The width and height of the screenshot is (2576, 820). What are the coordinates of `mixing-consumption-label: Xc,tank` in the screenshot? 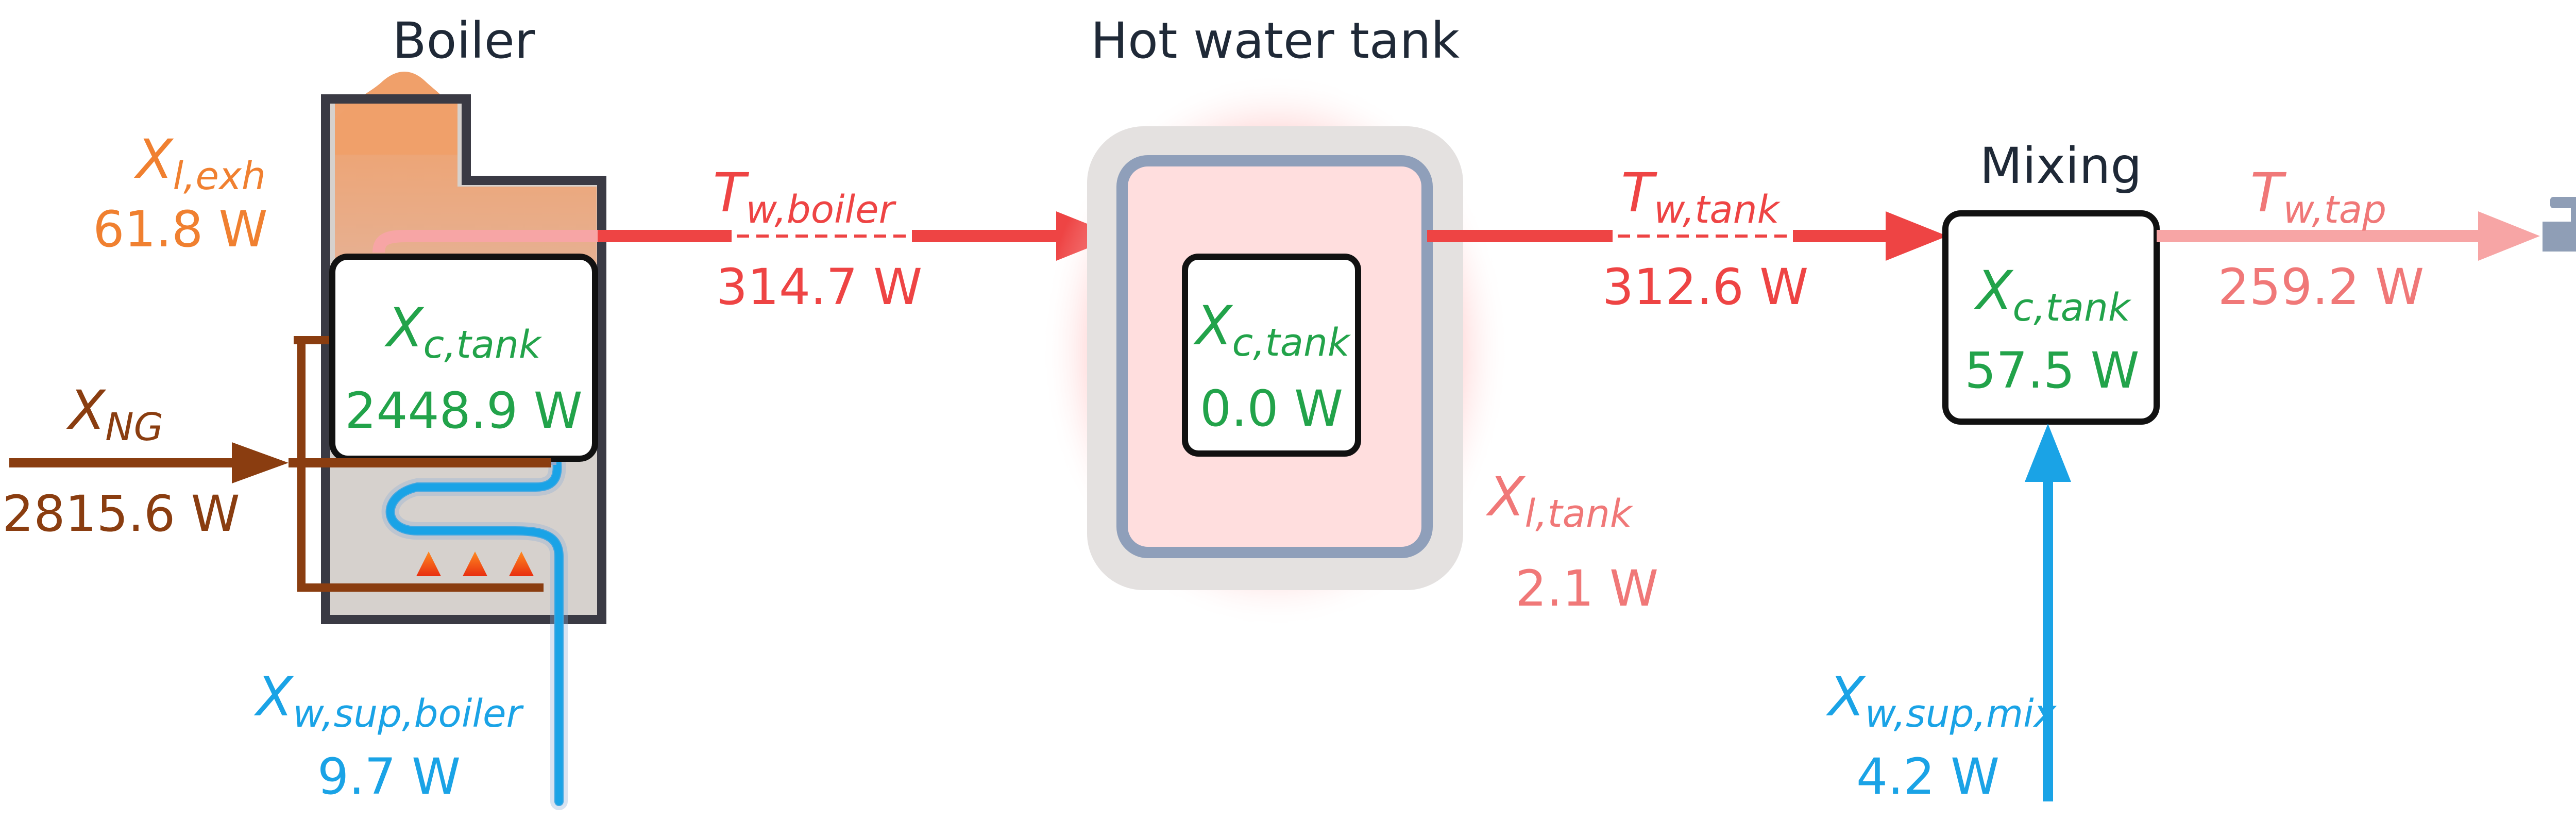 It's located at (2052, 294).